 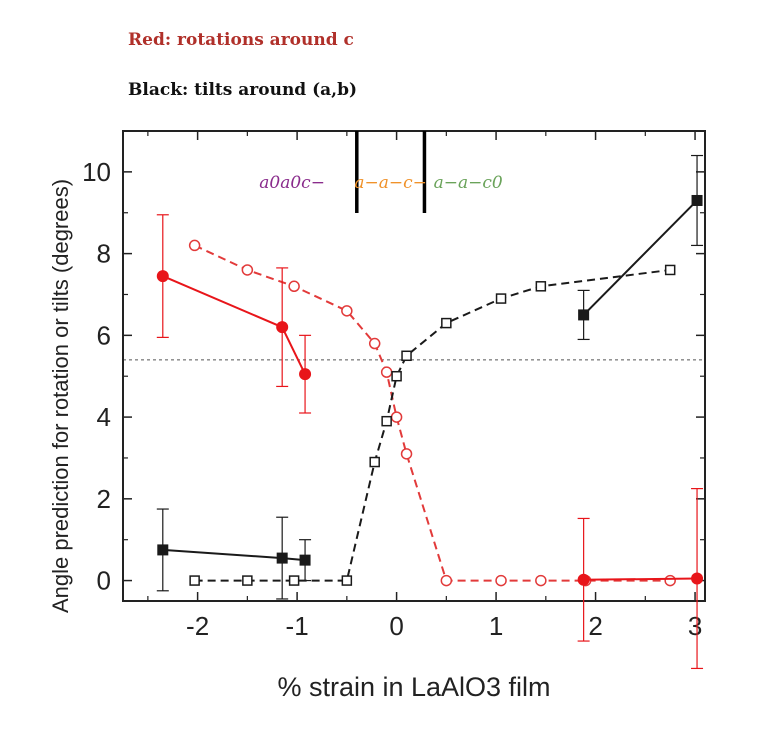 I want to click on phase-label: a−a−c−, so click(x=390, y=183).